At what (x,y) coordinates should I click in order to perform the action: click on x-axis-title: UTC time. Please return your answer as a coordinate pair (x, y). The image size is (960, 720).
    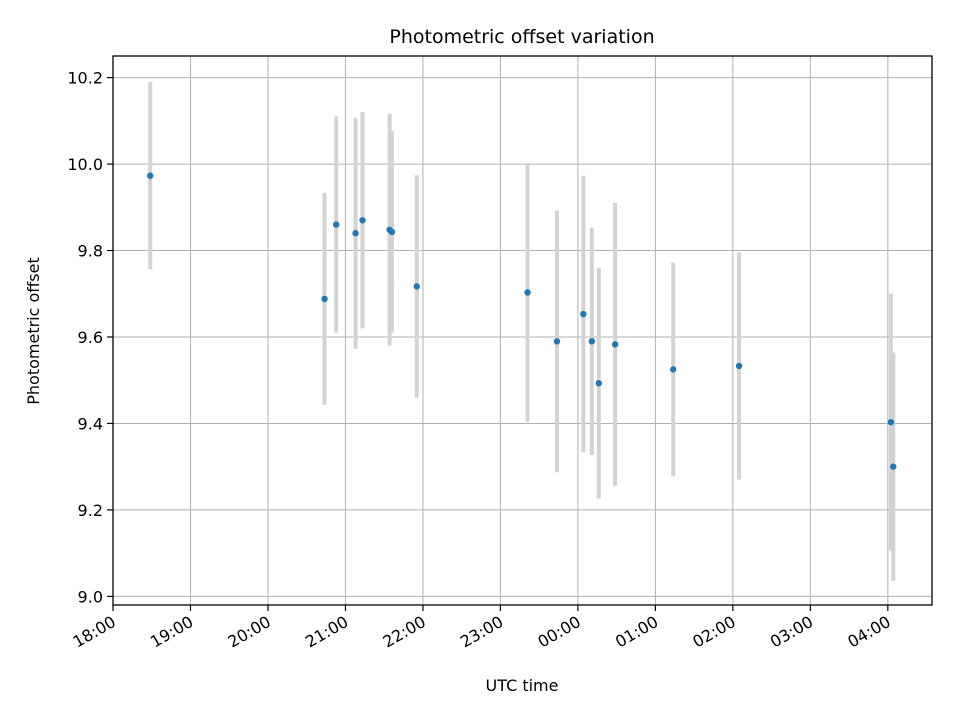
    Looking at the image, I should click on (522, 685).